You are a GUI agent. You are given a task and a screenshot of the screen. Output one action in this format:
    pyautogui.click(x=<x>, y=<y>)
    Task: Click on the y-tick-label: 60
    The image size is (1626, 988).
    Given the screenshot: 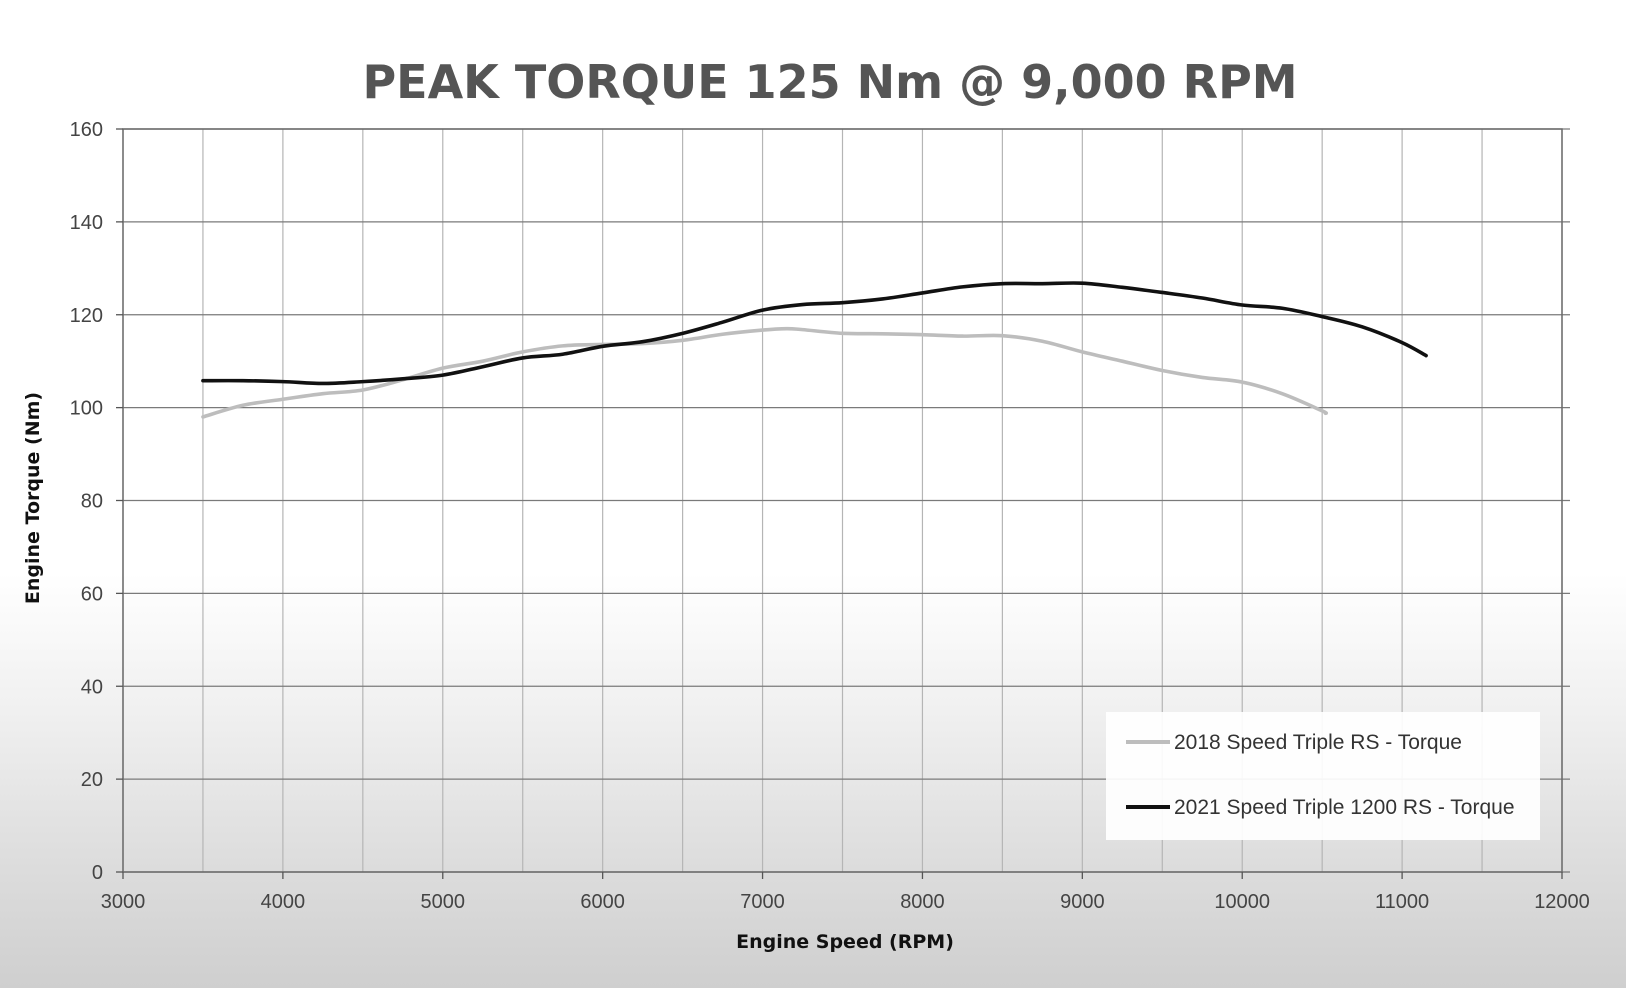 What is the action you would take?
    pyautogui.click(x=92, y=594)
    